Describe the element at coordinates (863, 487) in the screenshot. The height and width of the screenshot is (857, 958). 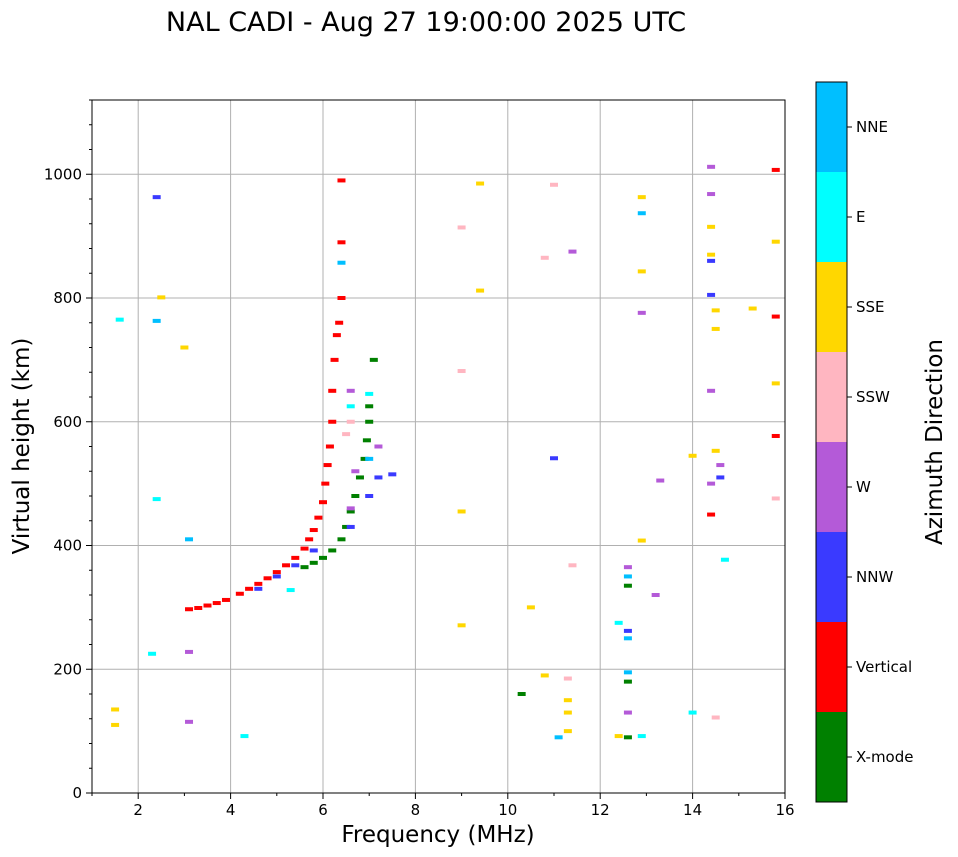
I see `colorbar-tick-label: W` at that location.